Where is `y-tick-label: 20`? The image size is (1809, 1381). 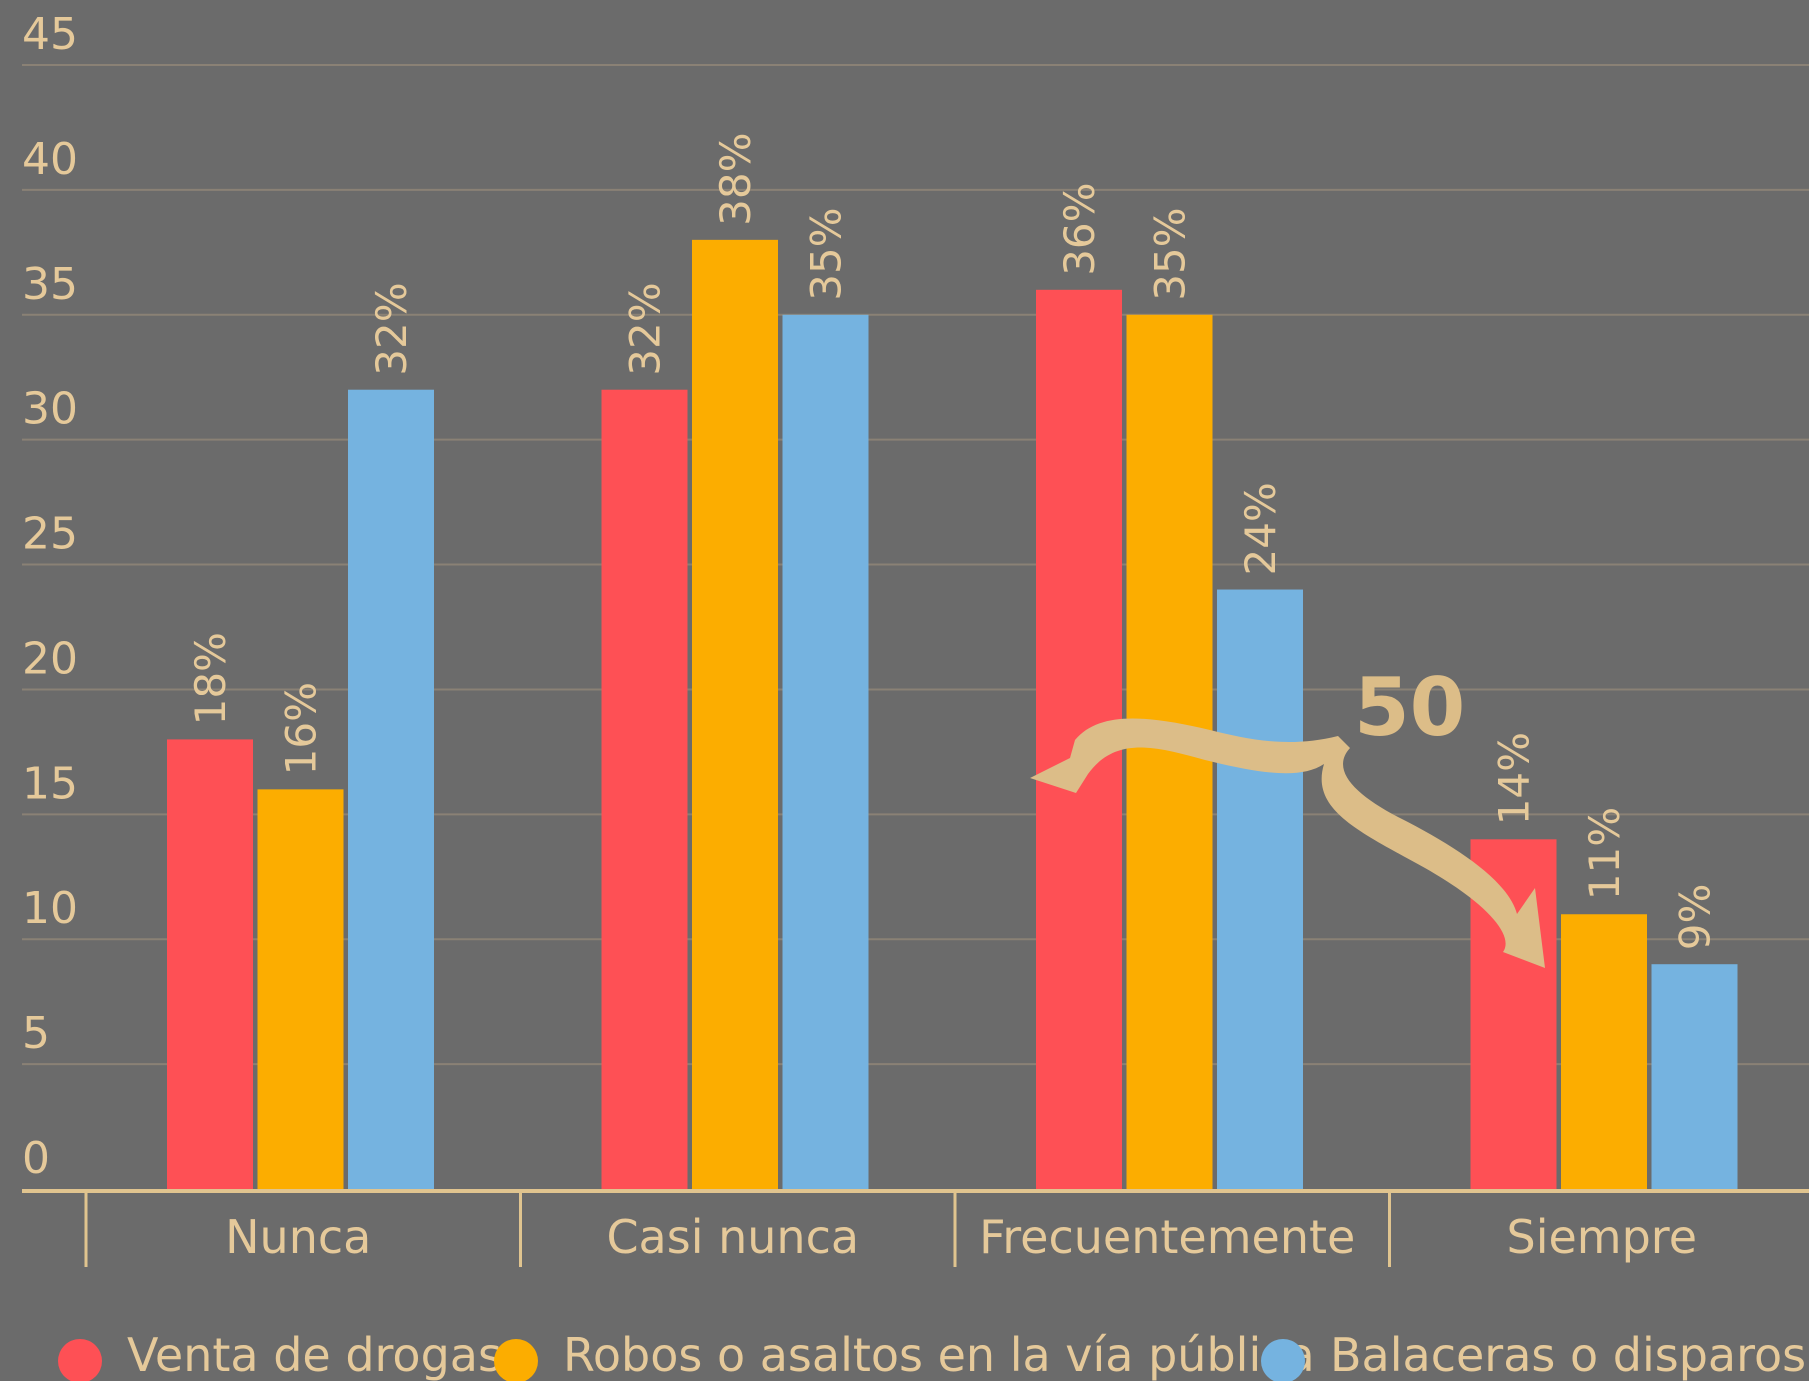
y-tick-label: 20 is located at coordinates (50, 658).